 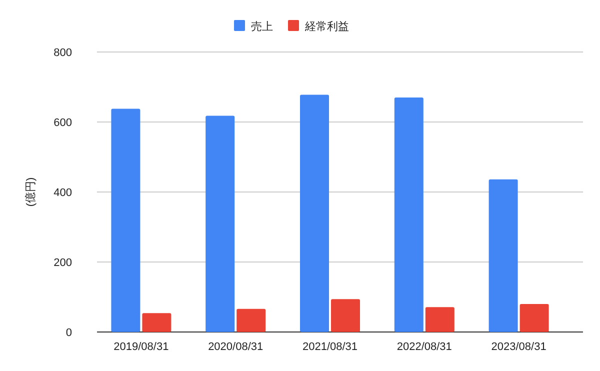 I want to click on x-tick-label: 2023/08/31, so click(x=518, y=347).